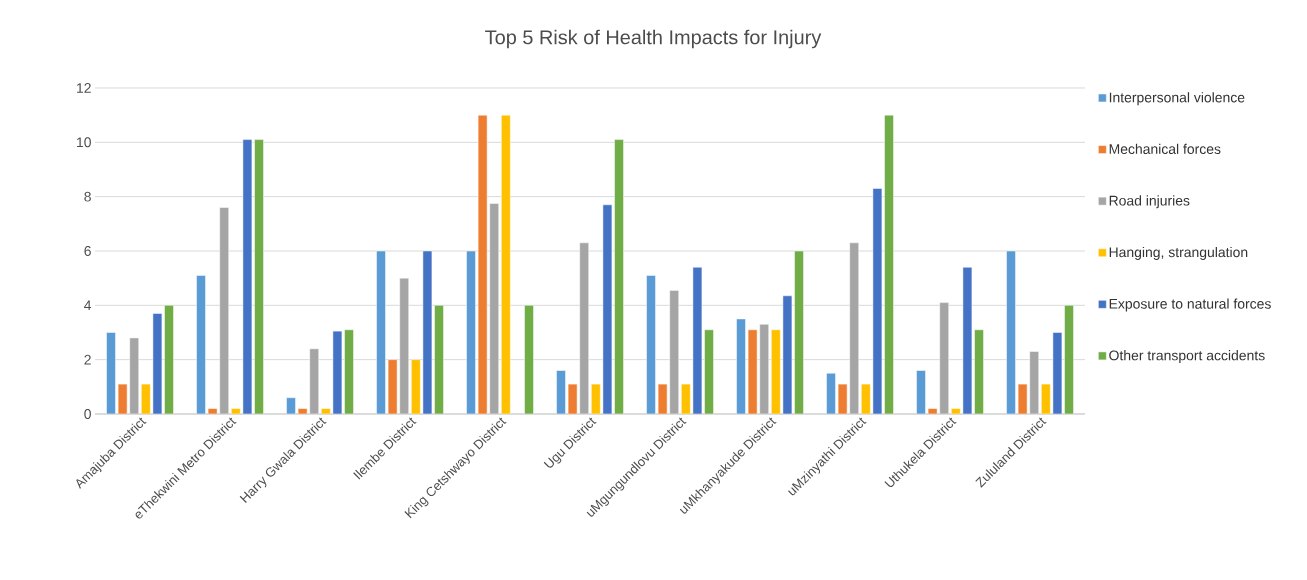  What do you see at coordinates (1190, 305) in the screenshot?
I see `legend-label: Exposure to natural forces` at bounding box center [1190, 305].